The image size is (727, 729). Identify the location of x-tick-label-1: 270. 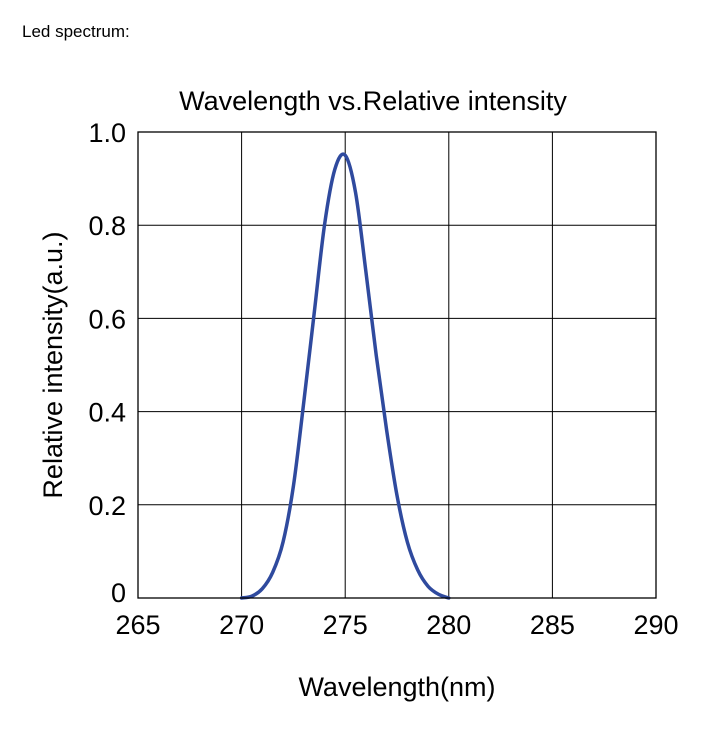
(241, 625).